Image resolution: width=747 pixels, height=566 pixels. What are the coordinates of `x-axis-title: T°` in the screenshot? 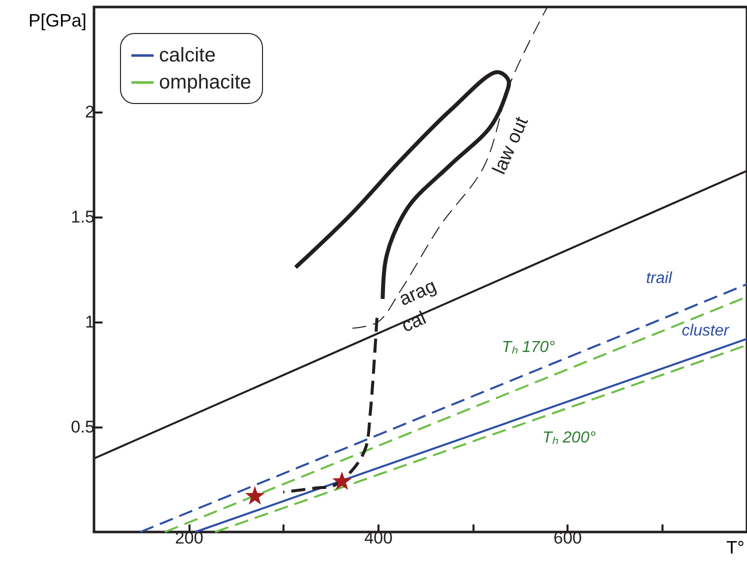 It's located at (735, 548).